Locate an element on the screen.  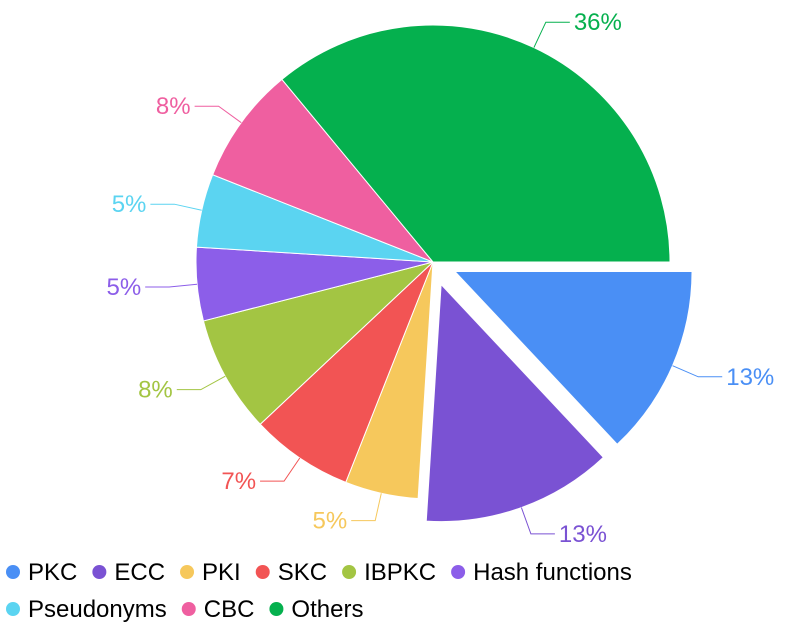
legend-label-pseudonyms: Pseudonyms is located at coordinates (97, 609).